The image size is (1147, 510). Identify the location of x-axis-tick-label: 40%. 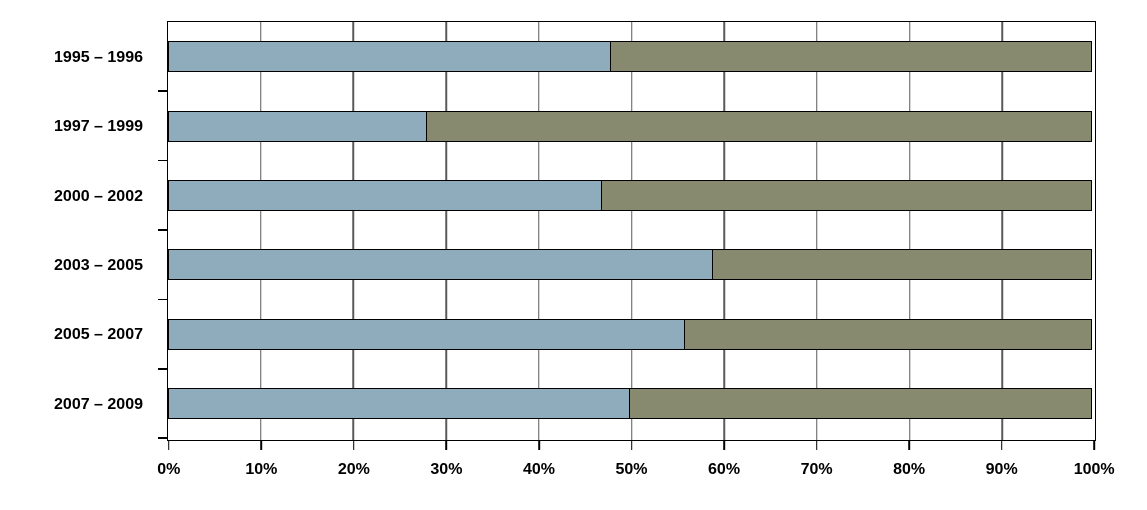
(538, 469).